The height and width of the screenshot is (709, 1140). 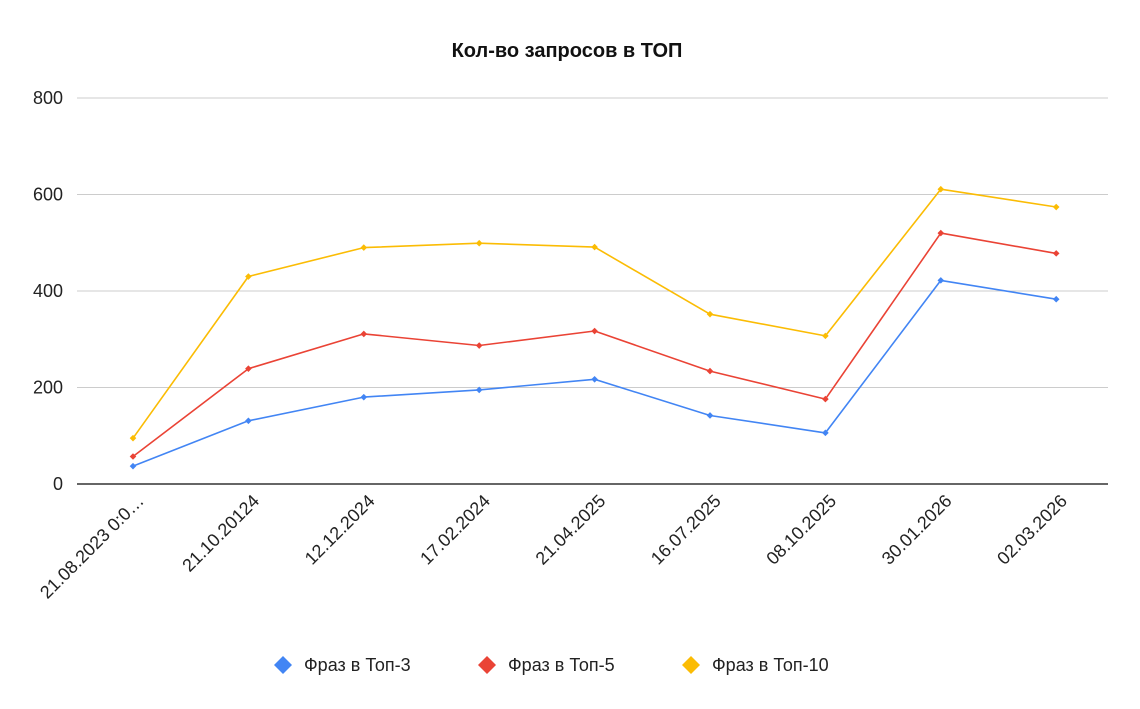 What do you see at coordinates (917, 530) in the screenshot?
I see `x-tick-label: 30.01.2026` at bounding box center [917, 530].